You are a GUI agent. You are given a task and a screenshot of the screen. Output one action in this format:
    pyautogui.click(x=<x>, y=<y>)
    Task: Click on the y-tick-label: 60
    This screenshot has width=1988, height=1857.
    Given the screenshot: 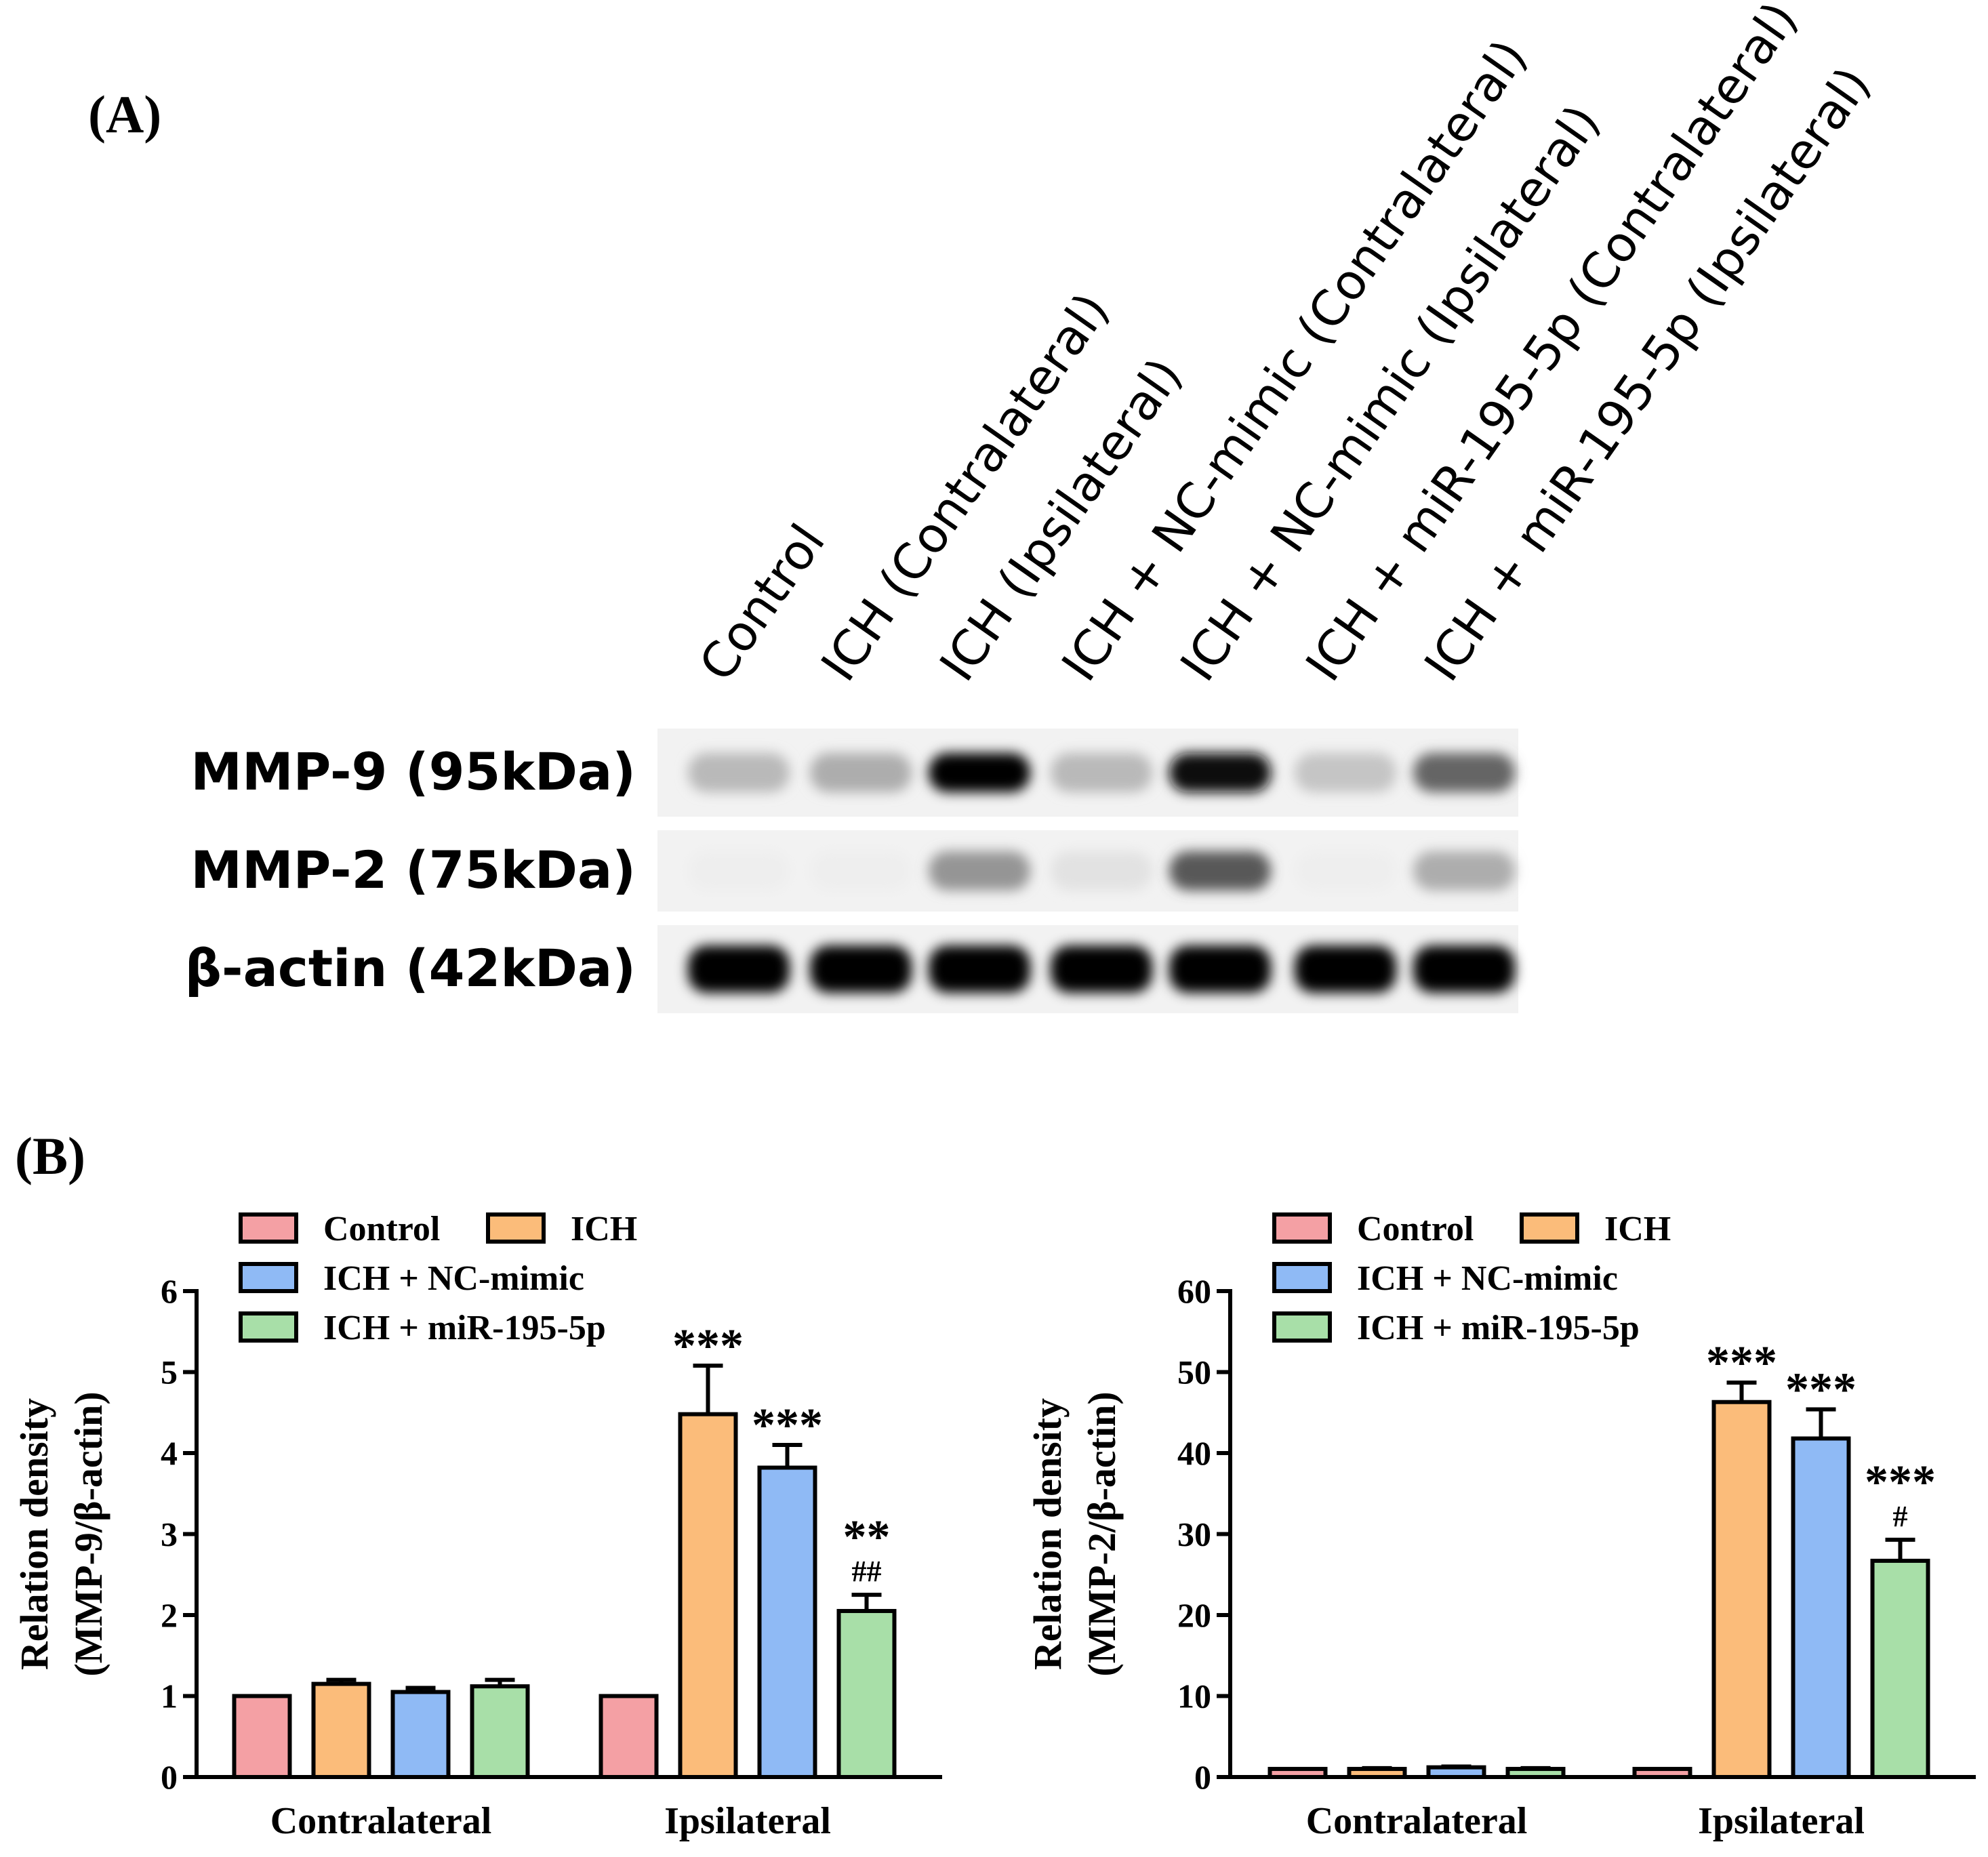 What is the action you would take?
    pyautogui.click(x=1194, y=1291)
    